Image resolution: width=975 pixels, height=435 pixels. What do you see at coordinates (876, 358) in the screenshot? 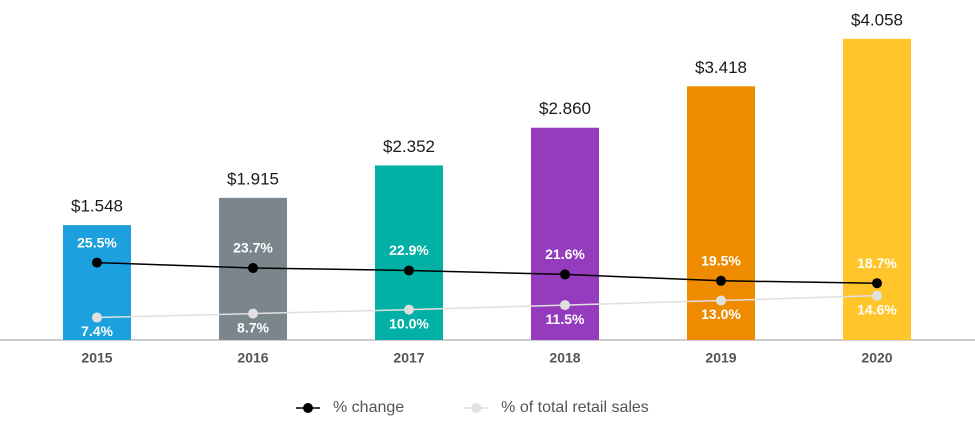
I see `x-tick-label: 2020` at bounding box center [876, 358].